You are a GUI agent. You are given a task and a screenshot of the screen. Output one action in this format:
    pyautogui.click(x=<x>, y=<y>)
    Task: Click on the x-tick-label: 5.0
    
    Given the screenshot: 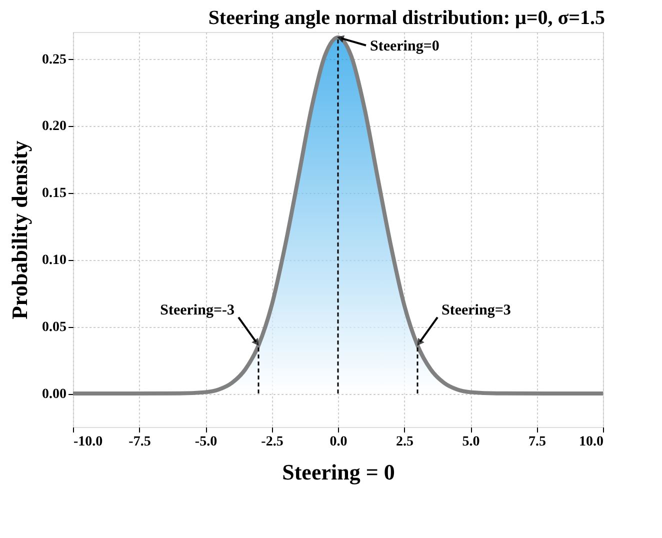 What is the action you would take?
    pyautogui.click(x=471, y=442)
    